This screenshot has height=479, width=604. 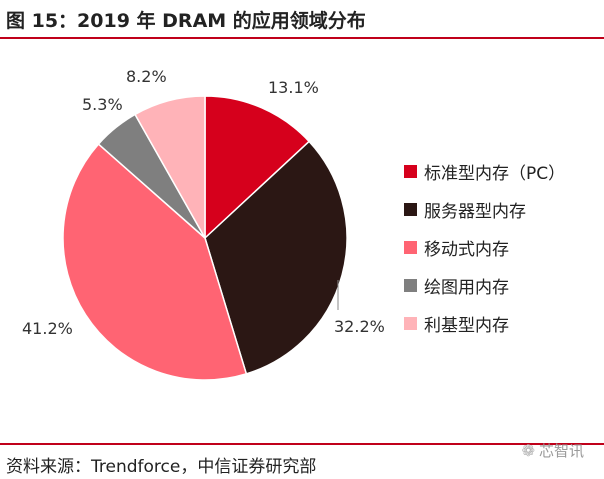 I want to click on legend-item: 标准型内存（PC）, so click(x=484, y=171).